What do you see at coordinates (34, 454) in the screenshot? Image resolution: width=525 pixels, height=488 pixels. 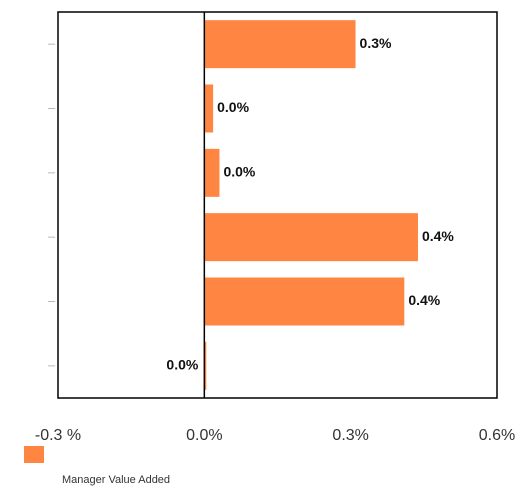 I see `legend-swatch` at bounding box center [34, 454].